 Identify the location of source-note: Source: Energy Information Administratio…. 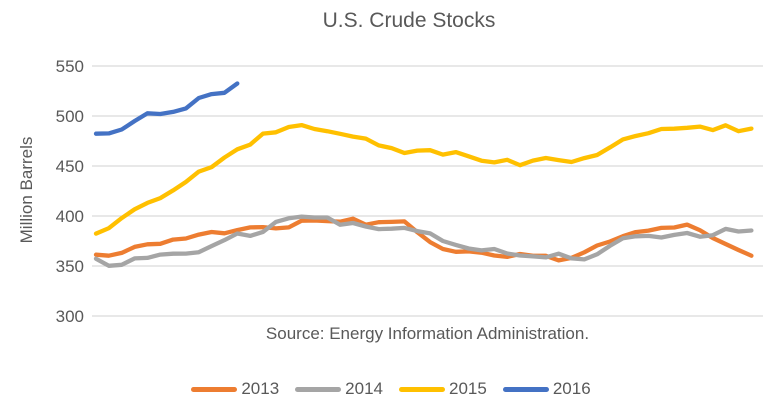
(427, 333).